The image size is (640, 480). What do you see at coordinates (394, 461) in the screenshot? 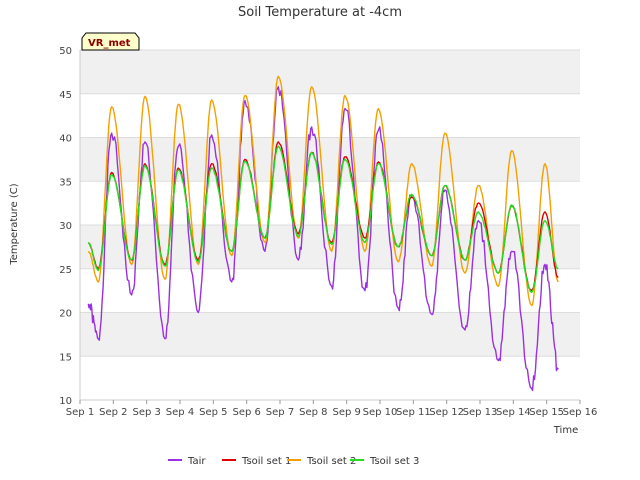
I see `legend-label: Tsoil set 3` at bounding box center [394, 461].